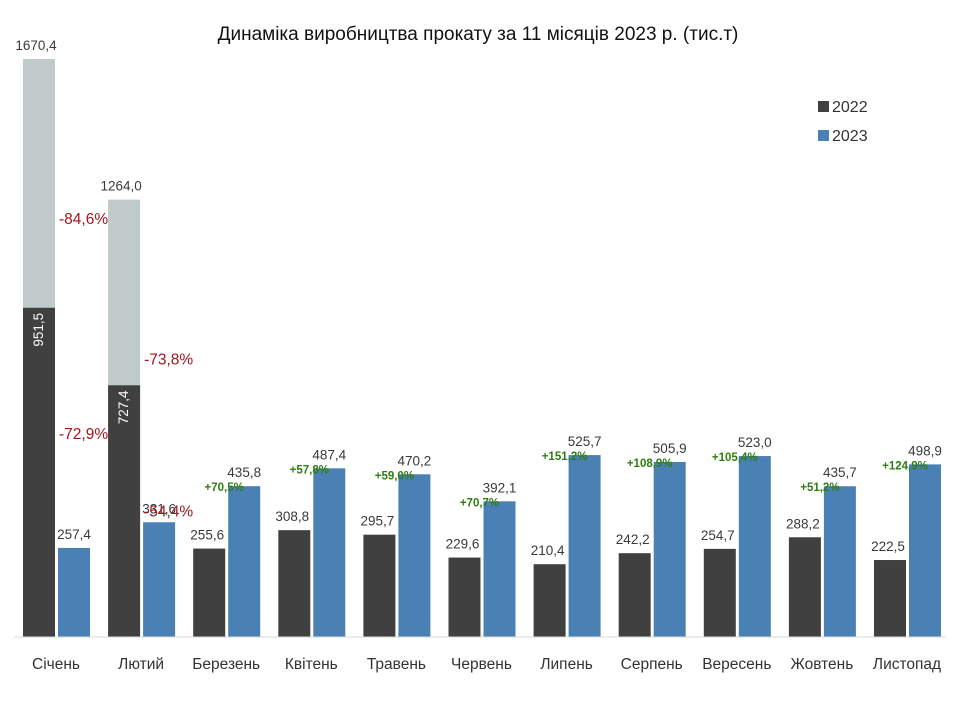 The width and height of the screenshot is (960, 720). What do you see at coordinates (207, 535) in the screenshot?
I see `label-2022-3: 255,6` at bounding box center [207, 535].